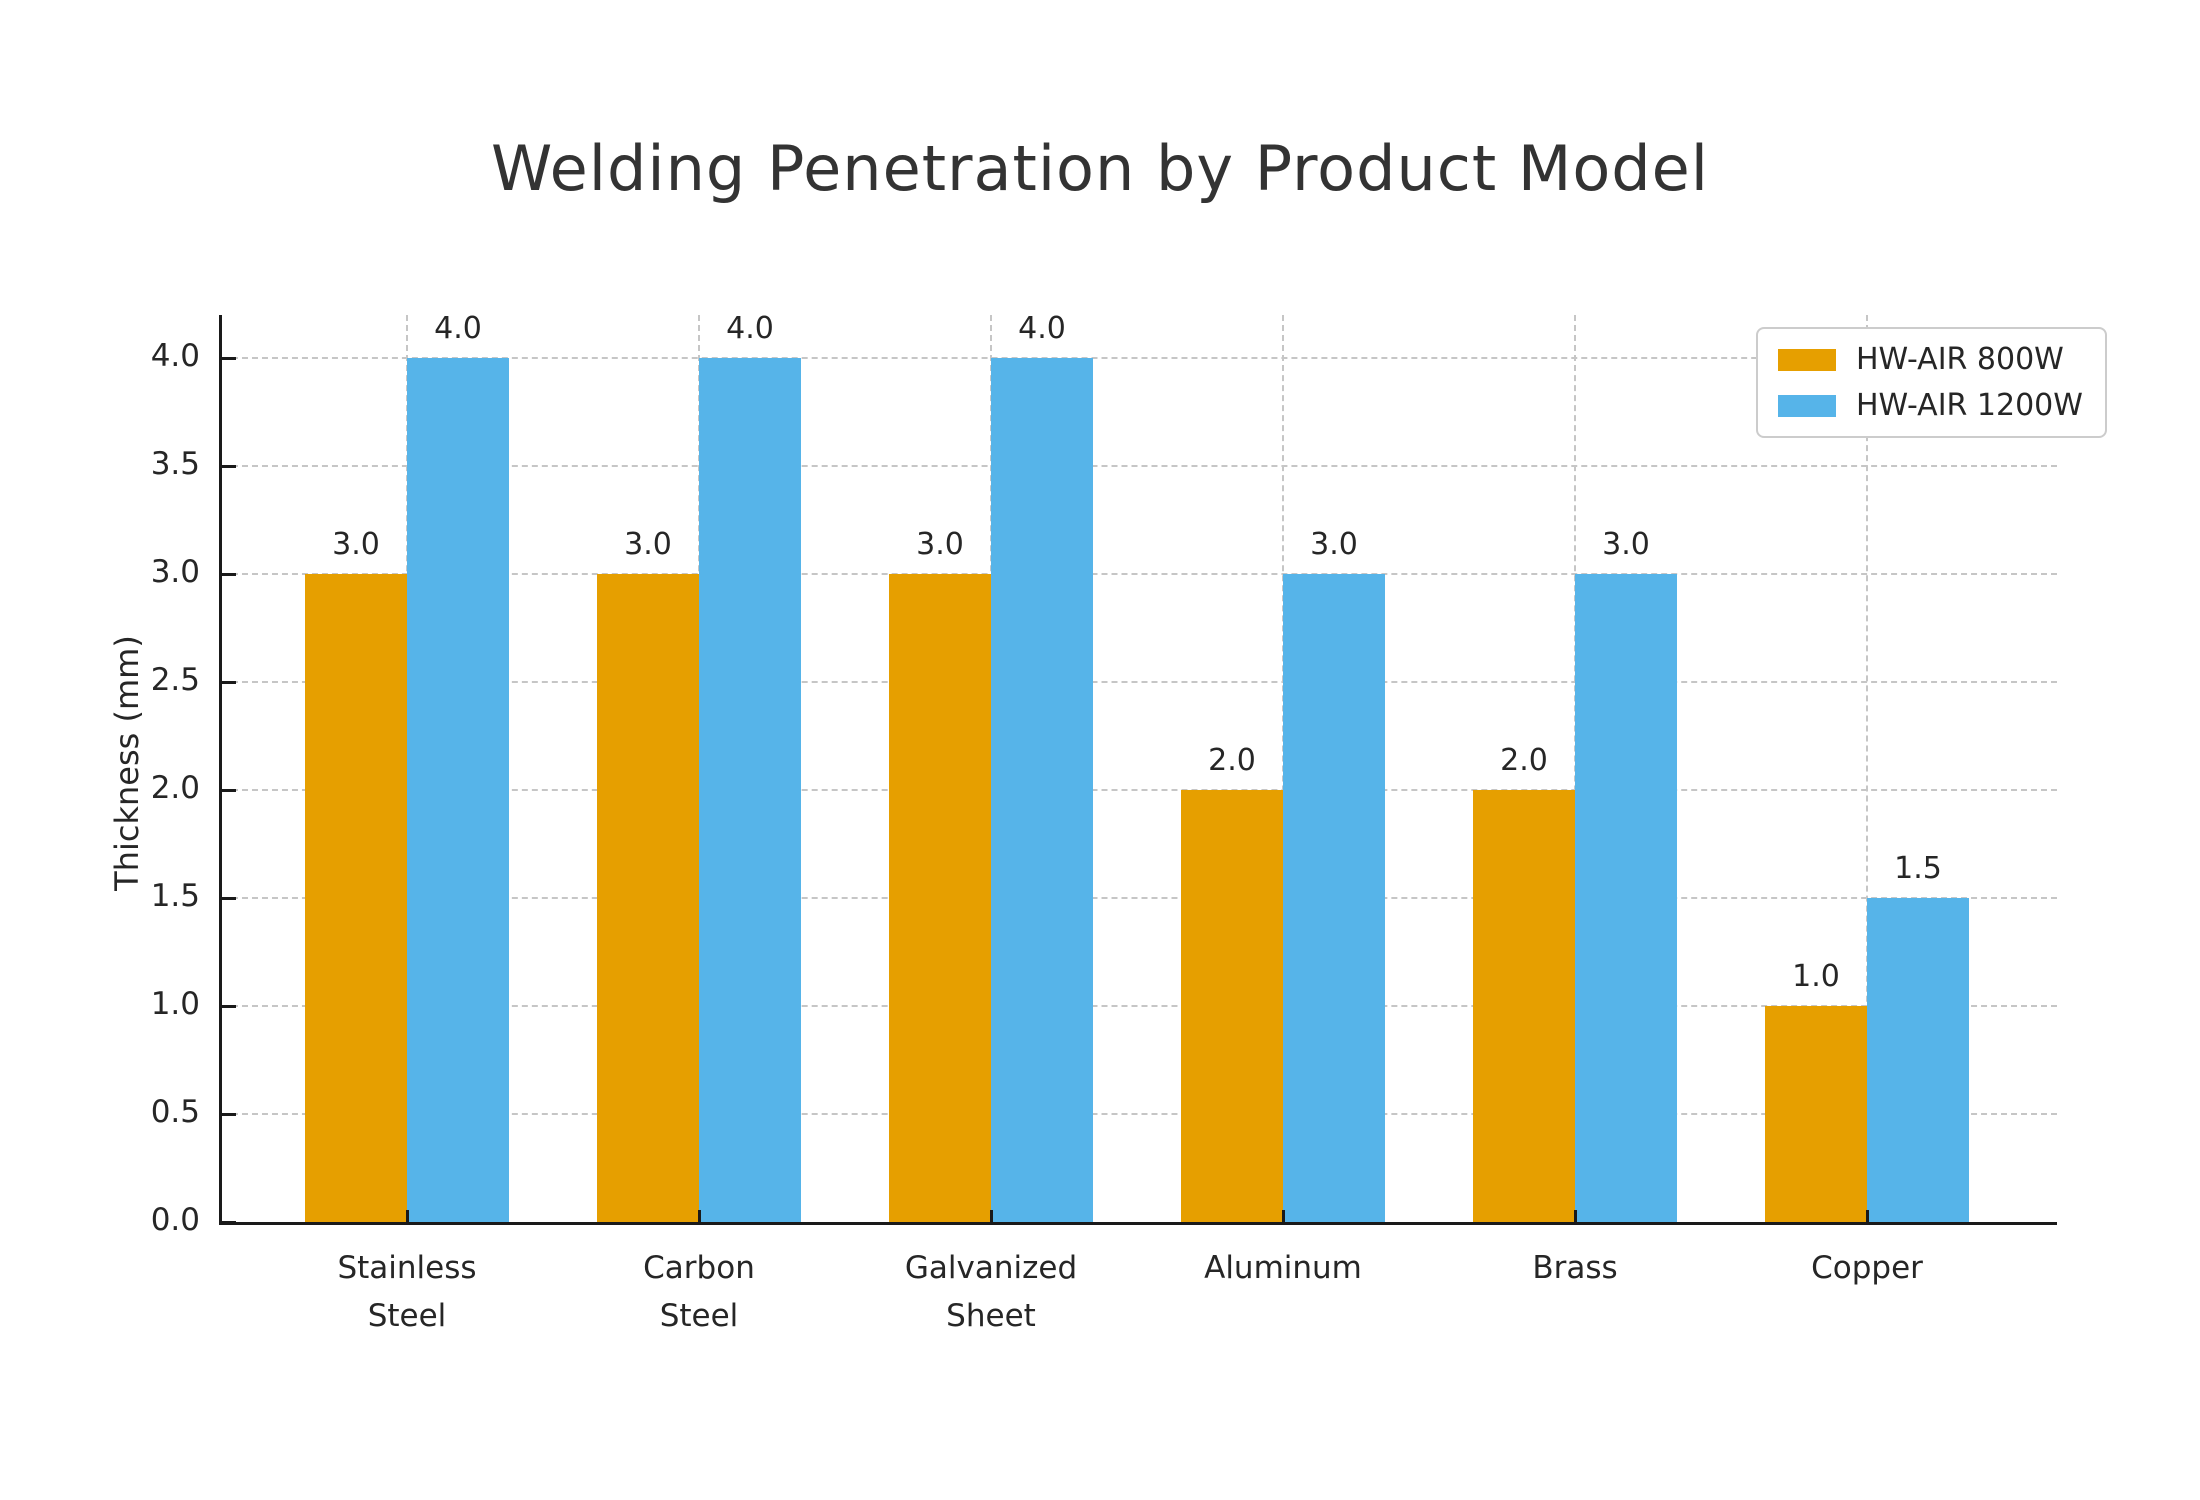  What do you see at coordinates (175, 680) in the screenshot?
I see `y-tick-label-2.5: 2.5` at bounding box center [175, 680].